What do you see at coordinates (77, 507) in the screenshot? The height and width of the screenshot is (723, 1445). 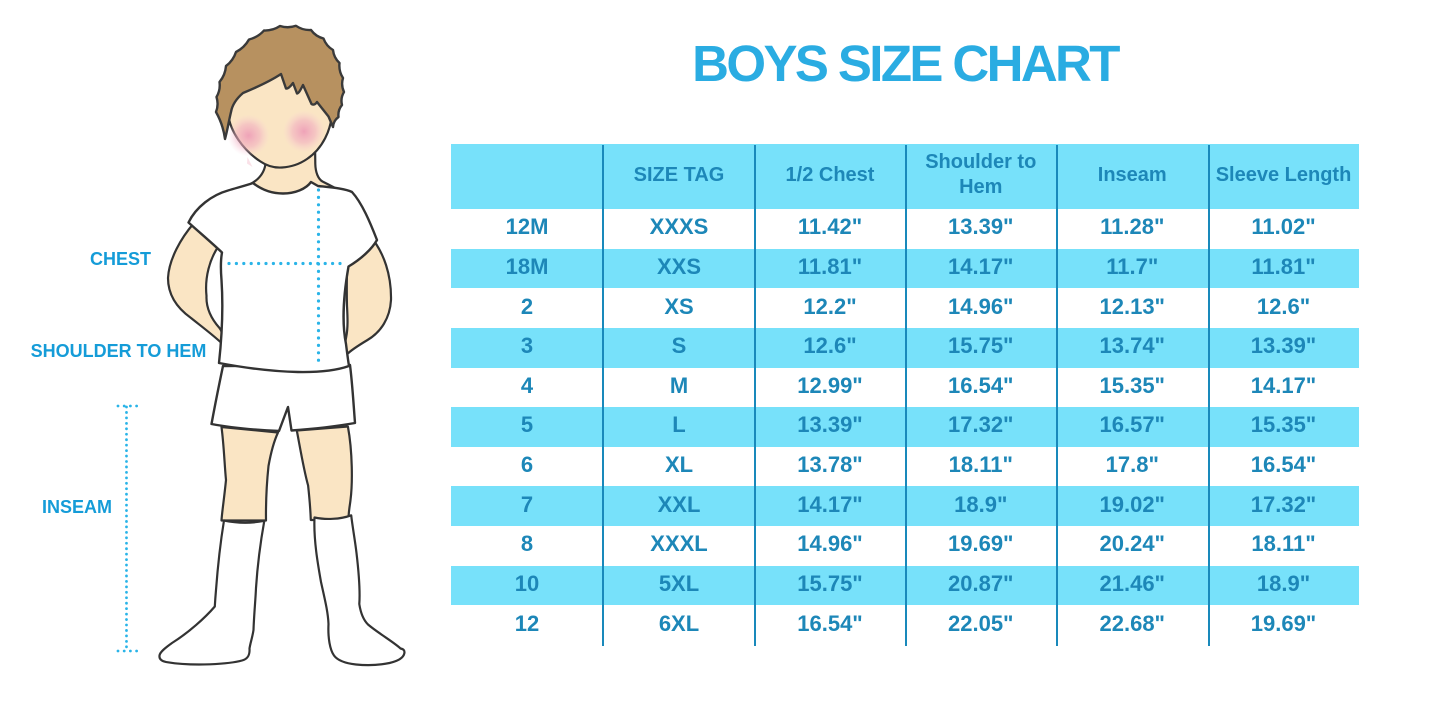 I see `svg-text: INSEAM` at bounding box center [77, 507].